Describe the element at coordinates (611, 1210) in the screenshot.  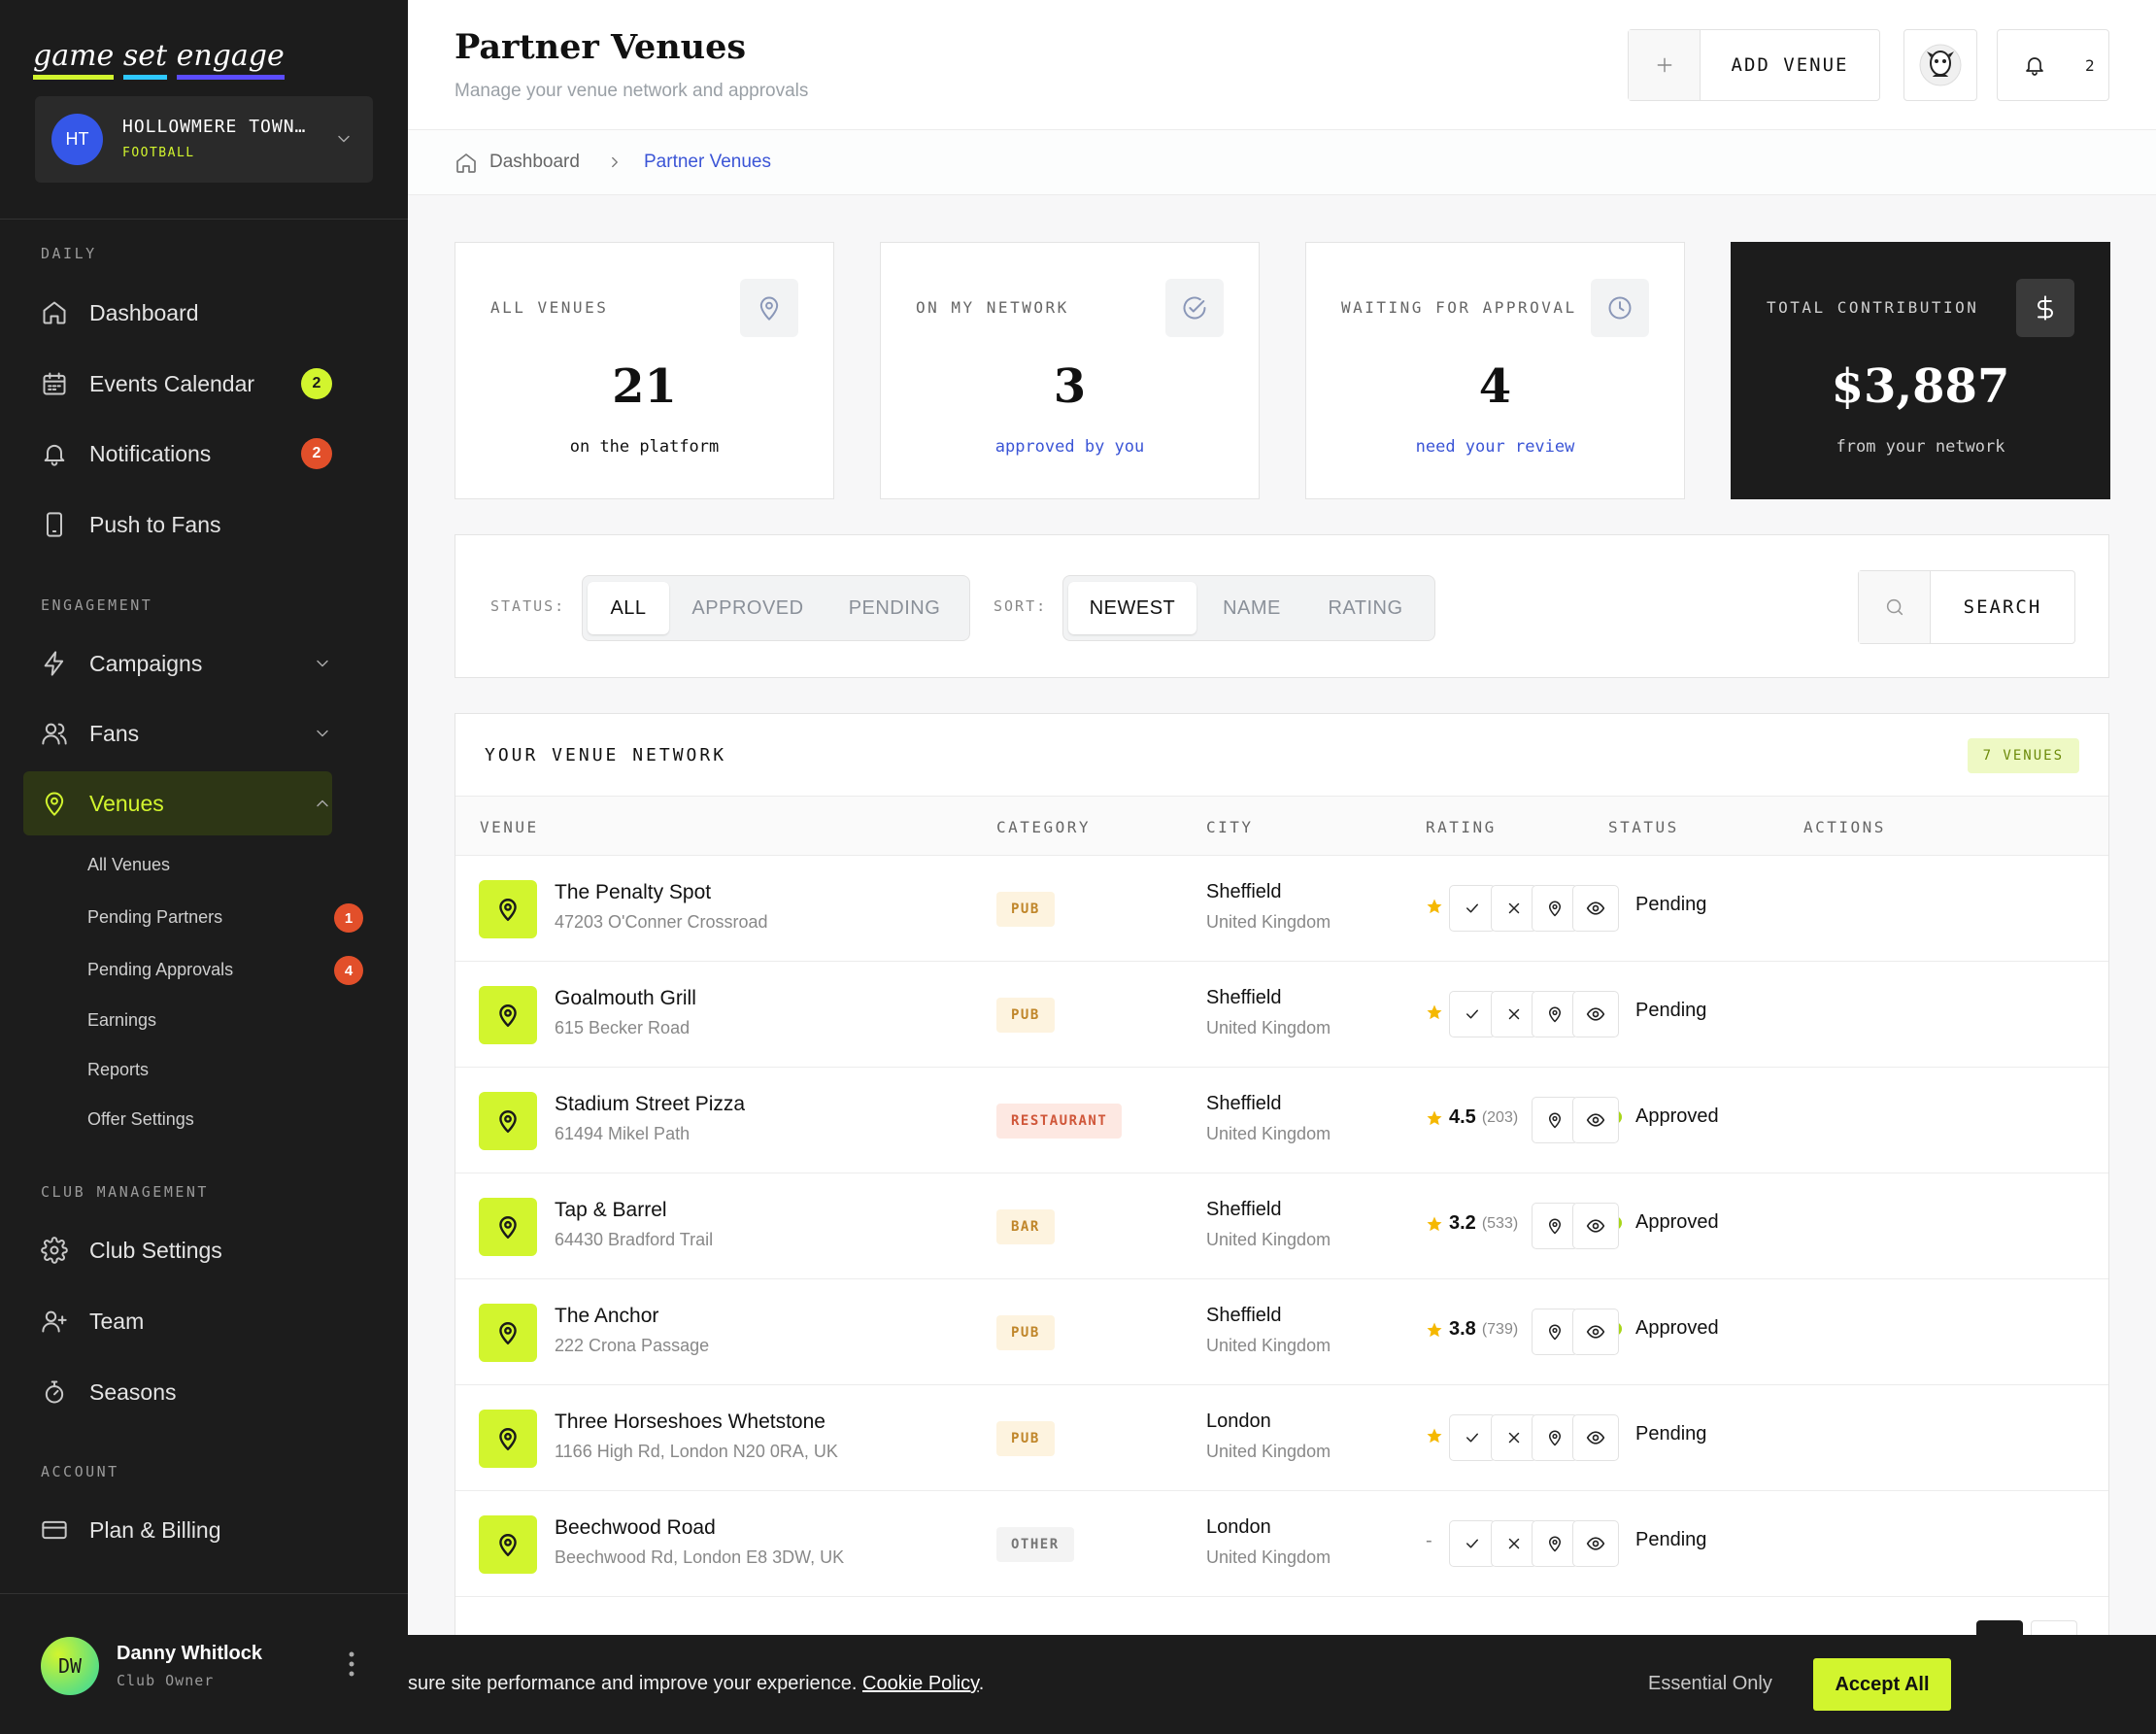
I see `venue-name: Tap & Barrel` at that location.